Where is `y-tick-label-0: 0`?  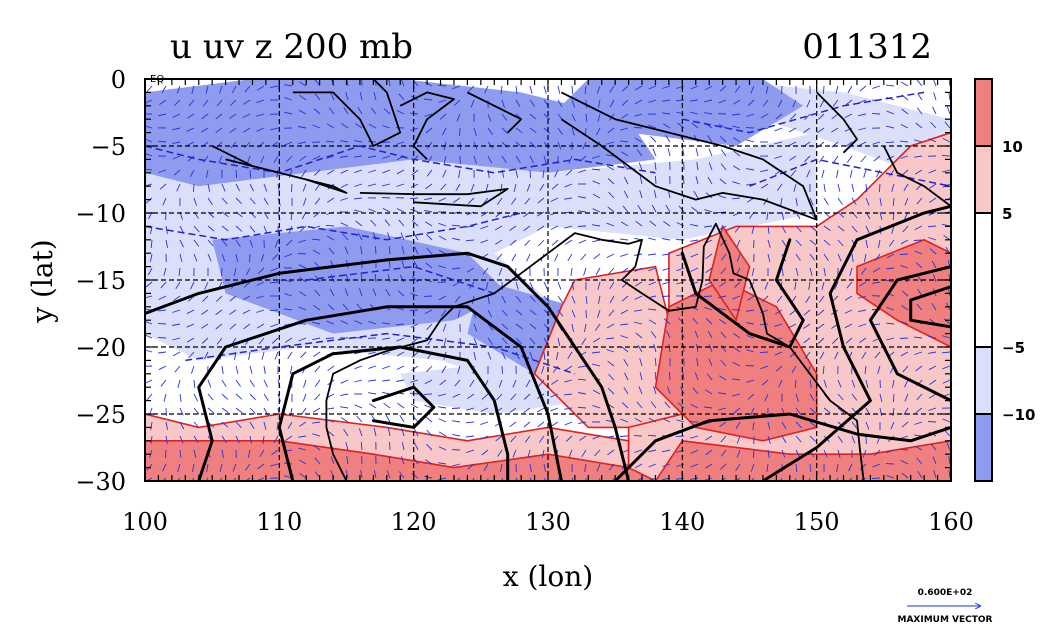
y-tick-label-0: 0 is located at coordinates (118, 80).